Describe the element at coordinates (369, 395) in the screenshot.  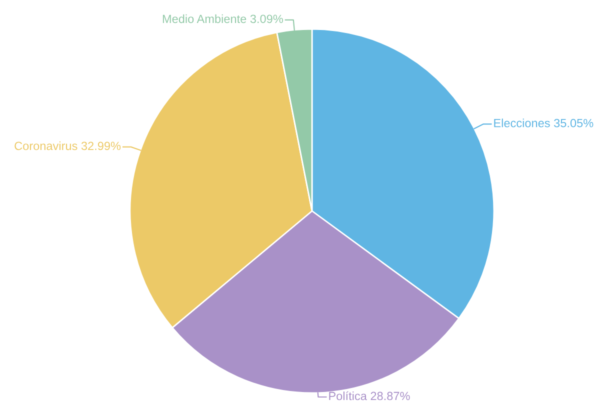
I see `slice-label: Política 28.87%` at that location.